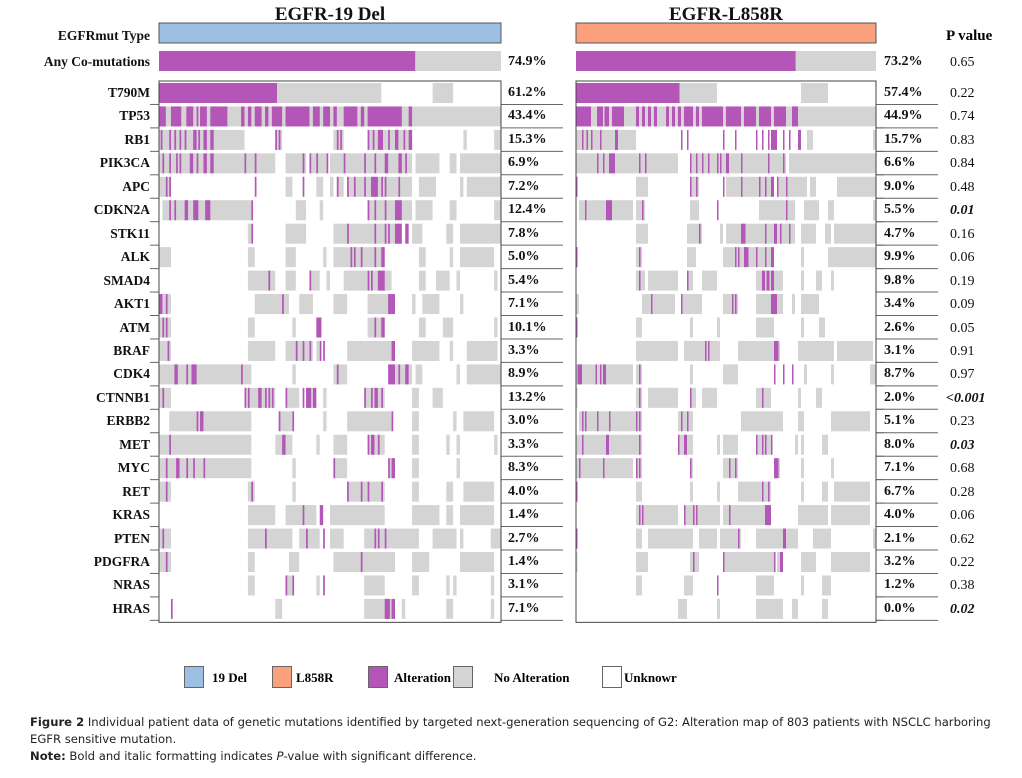 This screenshot has height=778, width=1022. I want to click on no-alteration-cell-cdkn2a, so click(301, 210).